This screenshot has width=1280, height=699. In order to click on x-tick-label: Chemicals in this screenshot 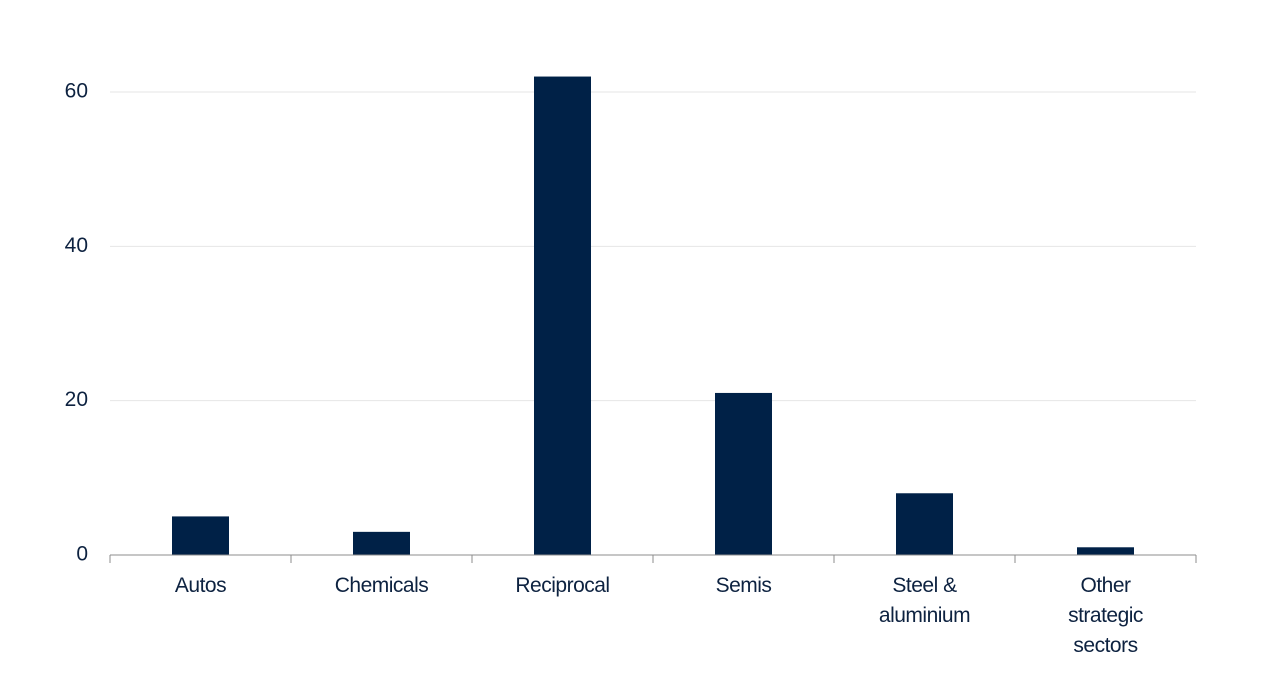, I will do `click(381, 585)`.